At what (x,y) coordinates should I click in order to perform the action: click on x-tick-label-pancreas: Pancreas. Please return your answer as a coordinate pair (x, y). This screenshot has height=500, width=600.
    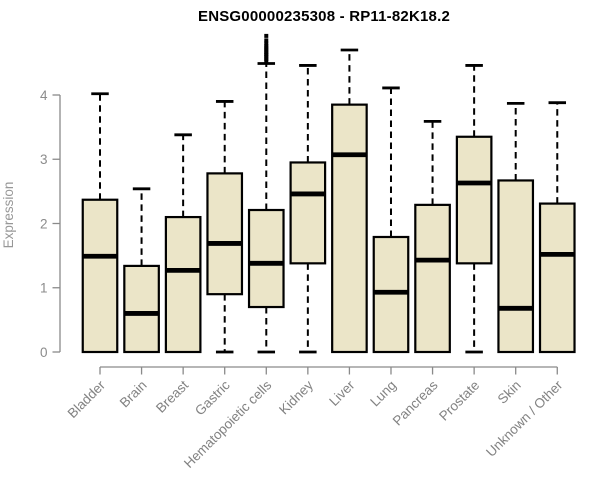
    Looking at the image, I should click on (415, 402).